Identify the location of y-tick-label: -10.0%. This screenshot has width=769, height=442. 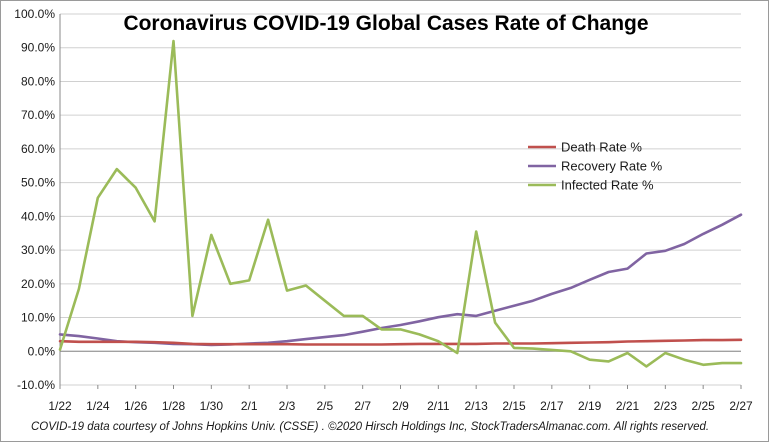
(36, 385).